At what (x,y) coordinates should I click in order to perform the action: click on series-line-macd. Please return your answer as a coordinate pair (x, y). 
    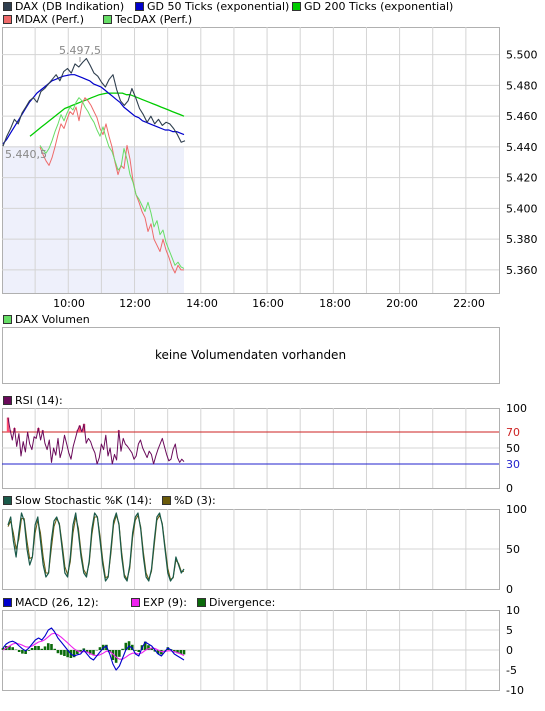
    Looking at the image, I should click on (93, 649).